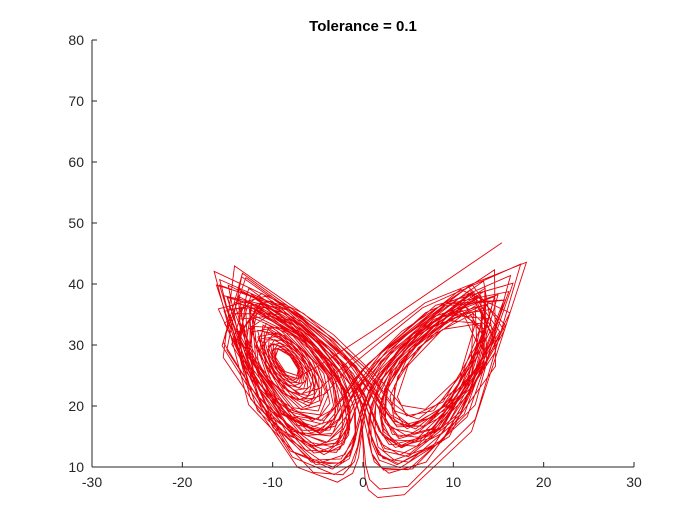 The height and width of the screenshot is (525, 700). Describe the element at coordinates (76, 40) in the screenshot. I see `y-tick-label-7: 80` at that location.